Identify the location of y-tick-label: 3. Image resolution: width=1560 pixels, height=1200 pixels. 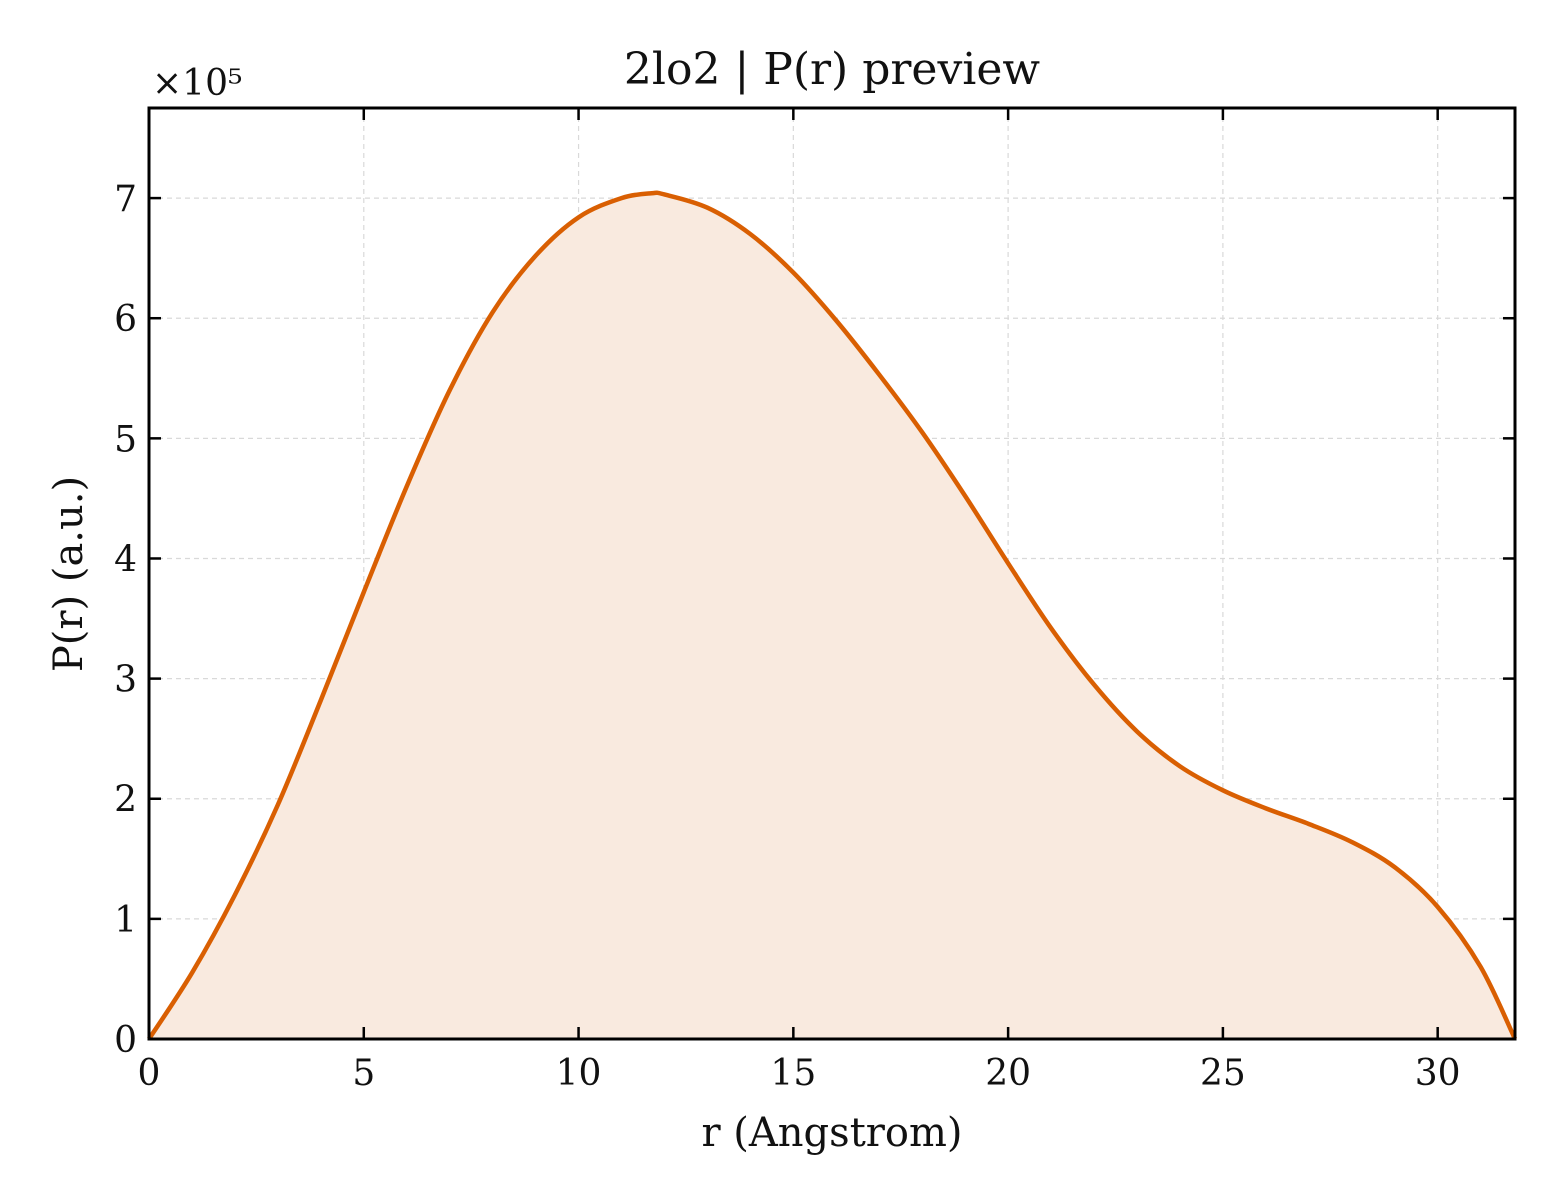
(125, 680).